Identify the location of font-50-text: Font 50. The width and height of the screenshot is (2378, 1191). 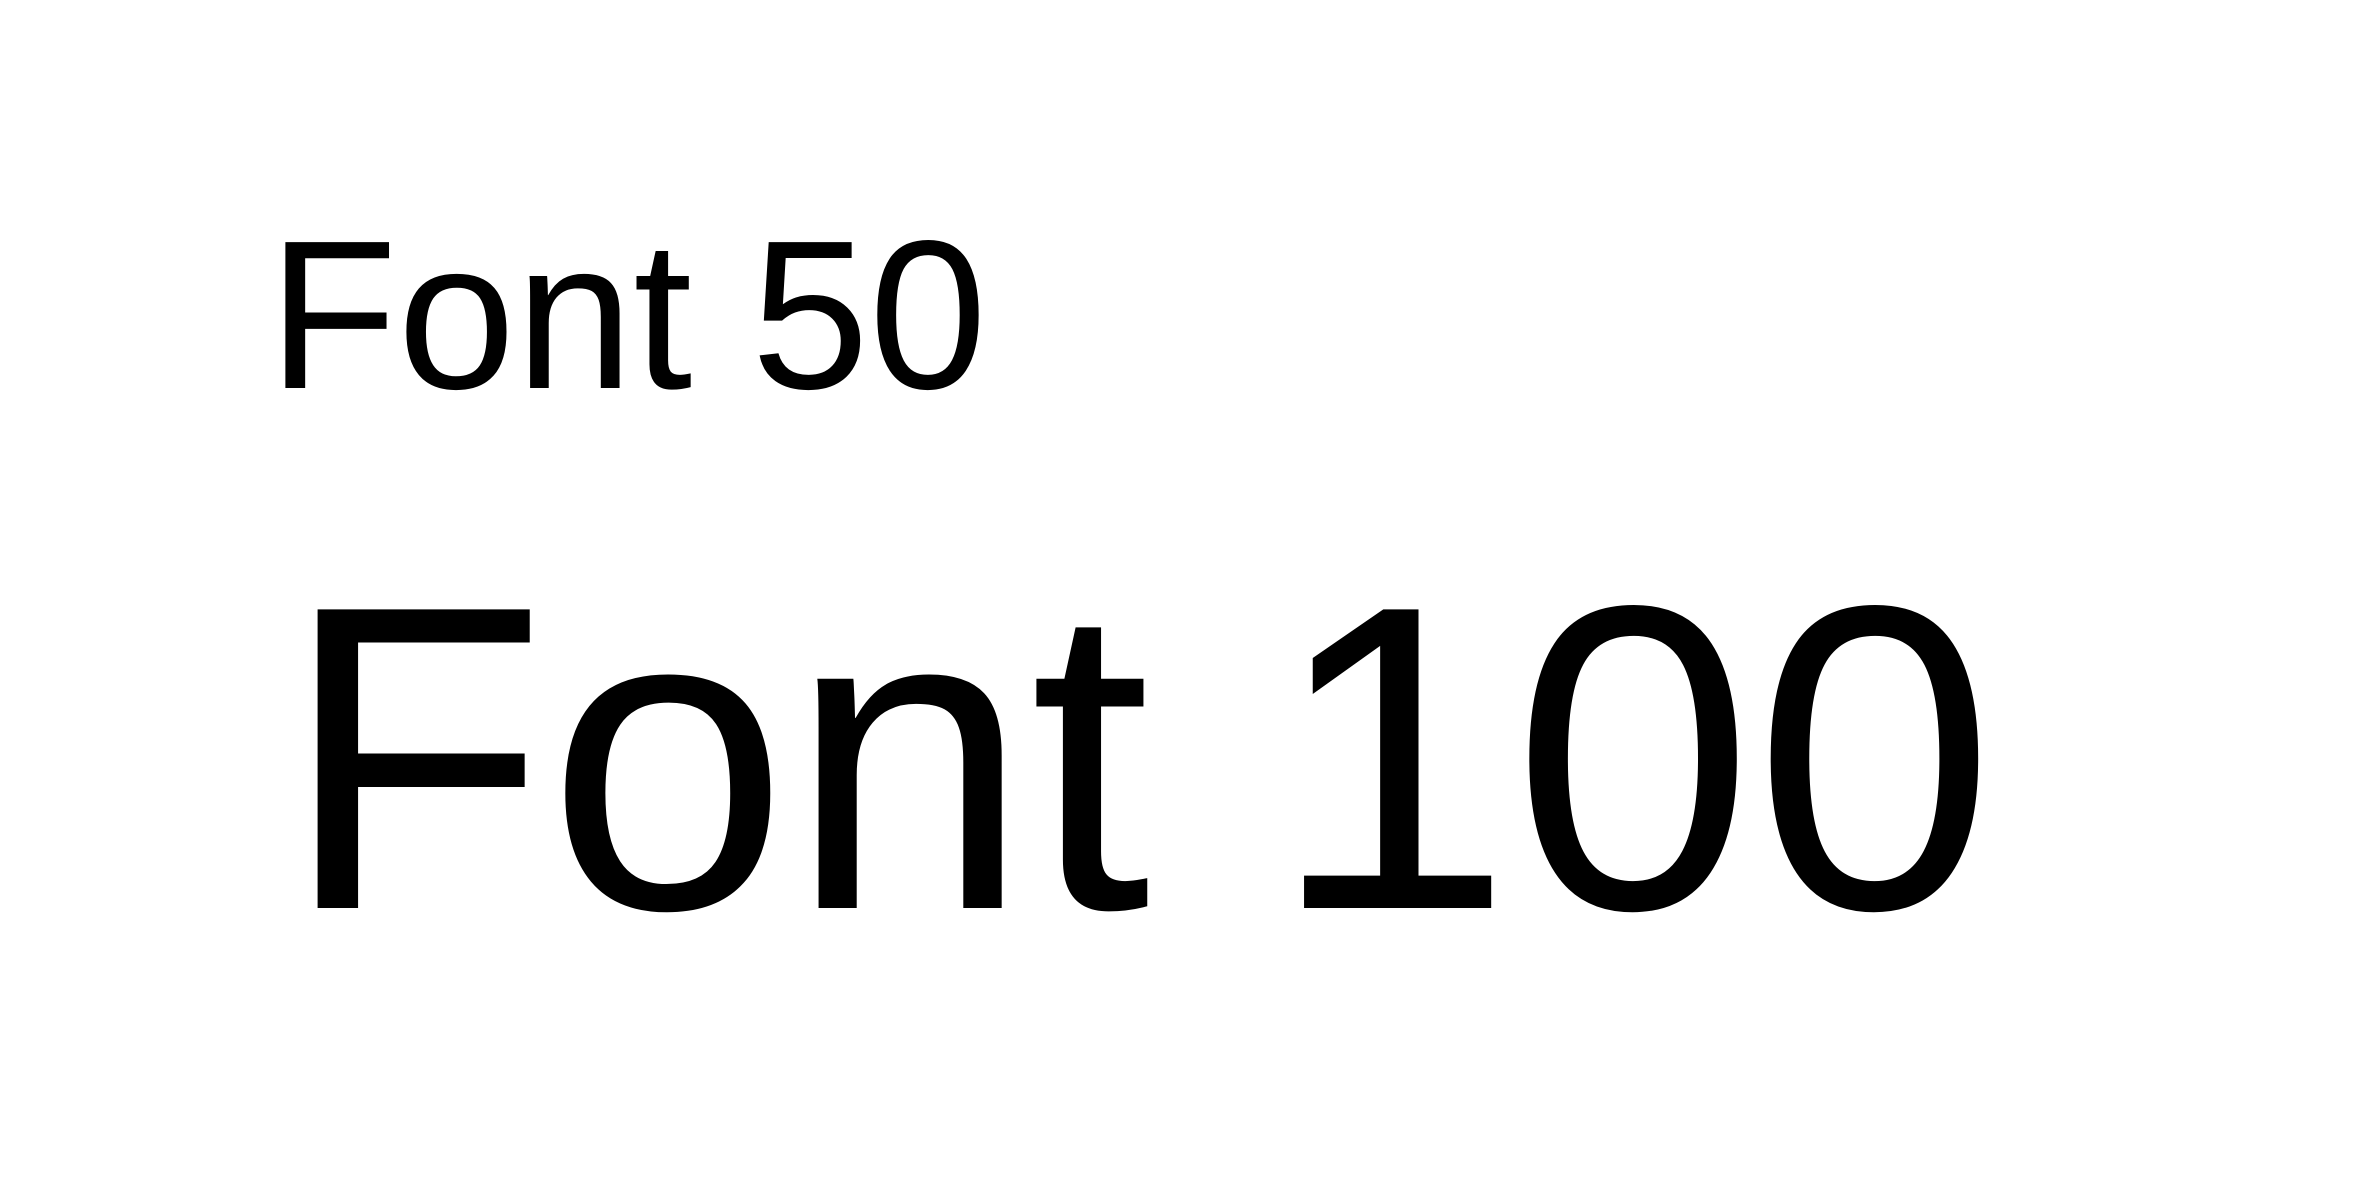
(627, 314).